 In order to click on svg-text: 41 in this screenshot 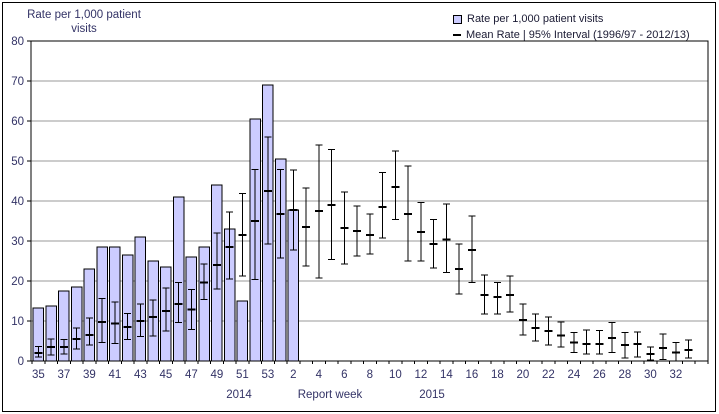, I will do `click(114, 375)`.